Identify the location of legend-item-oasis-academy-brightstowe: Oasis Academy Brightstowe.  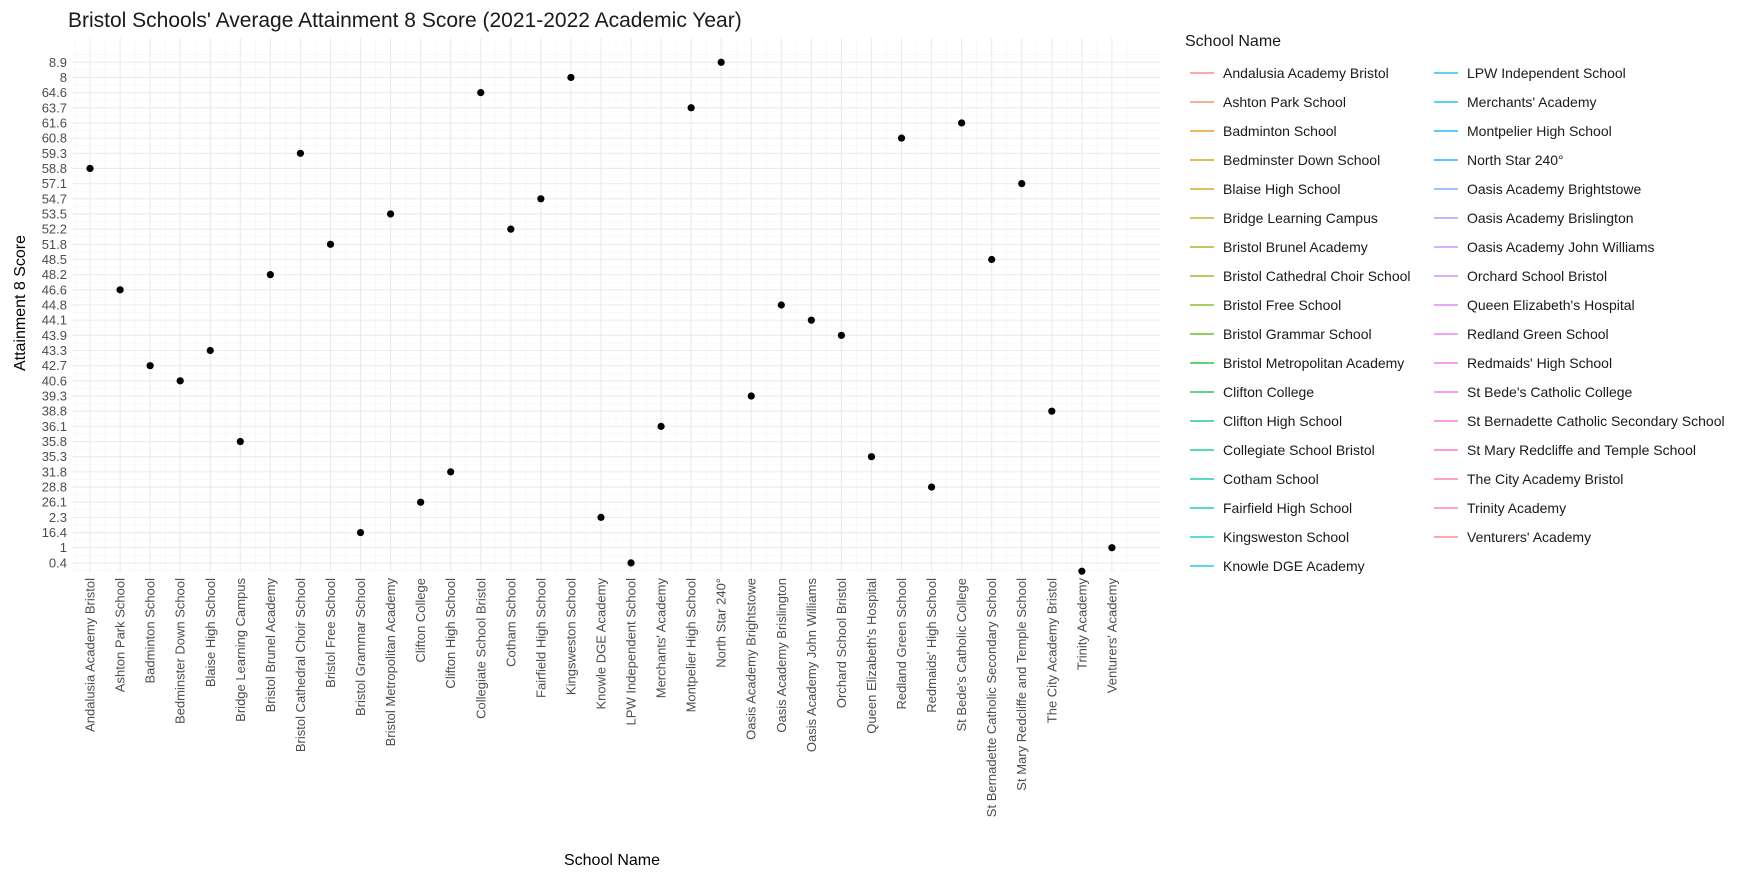
(1538, 189).